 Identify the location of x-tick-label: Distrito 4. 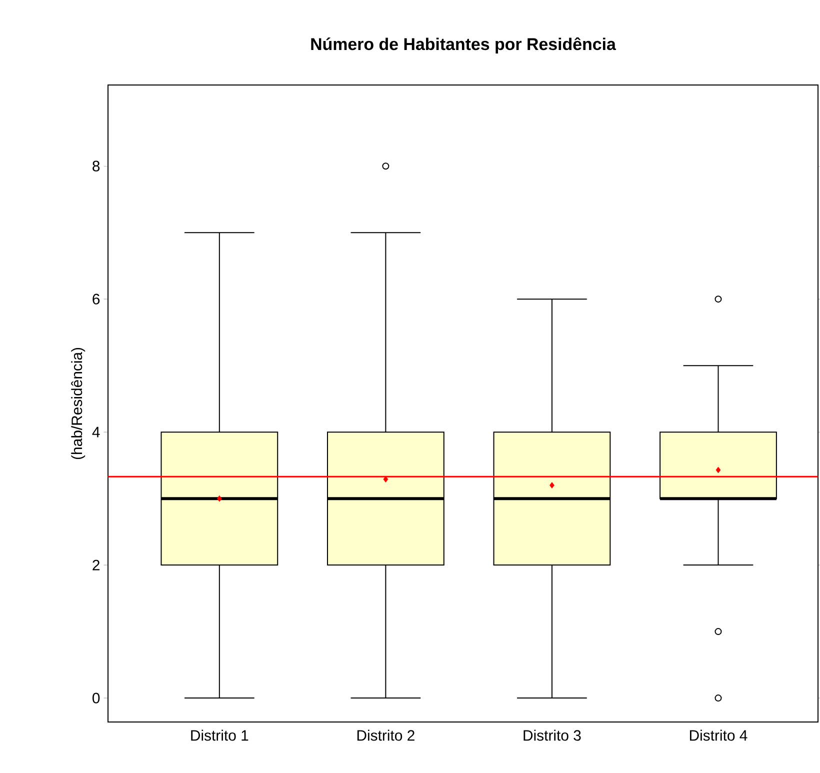
(719, 735).